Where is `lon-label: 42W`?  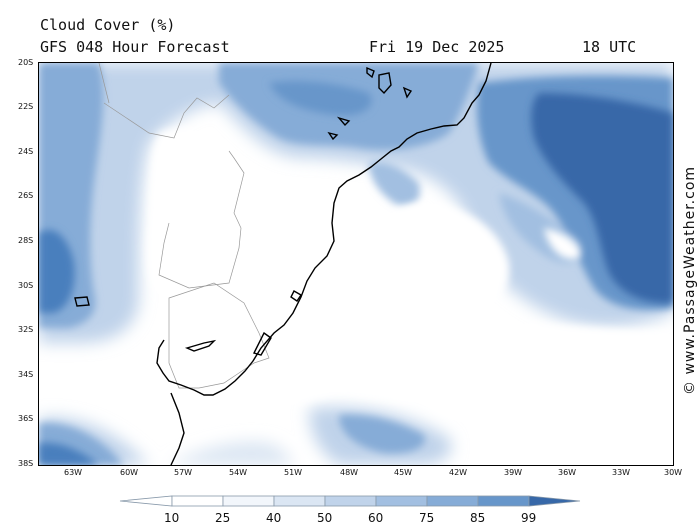
lon-label: 42W is located at coordinates (458, 472).